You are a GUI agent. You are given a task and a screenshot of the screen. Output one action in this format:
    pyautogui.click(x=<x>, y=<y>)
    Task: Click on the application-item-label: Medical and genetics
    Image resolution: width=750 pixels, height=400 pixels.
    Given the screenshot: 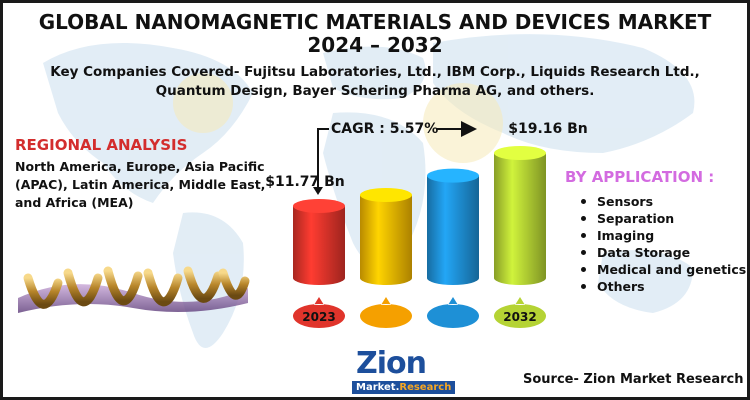 What is the action you would take?
    pyautogui.click(x=672, y=269)
    